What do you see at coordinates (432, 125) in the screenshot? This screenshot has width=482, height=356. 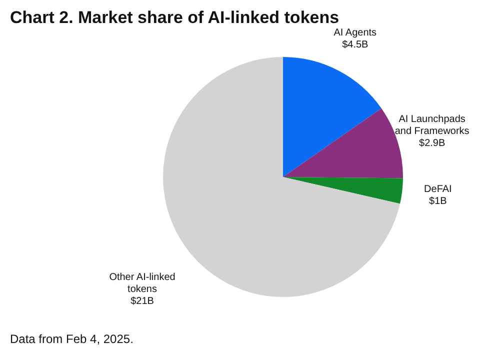 I see `slice-label: AI Launchpads and Frameworks` at bounding box center [432, 125].